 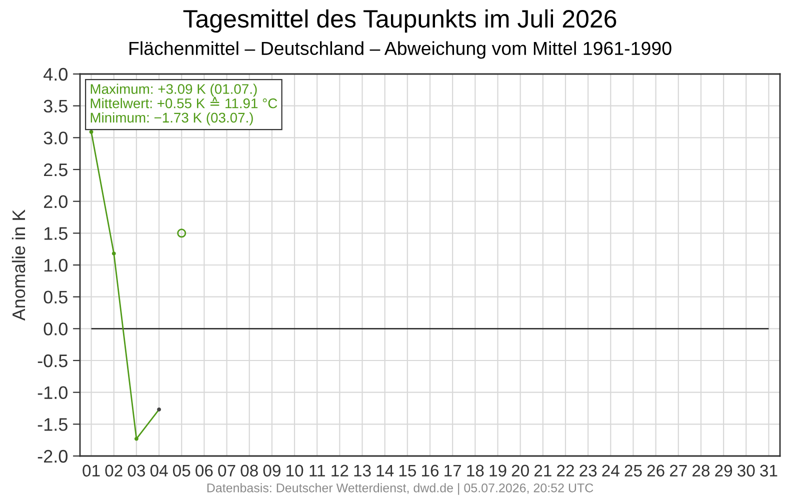 What do you see at coordinates (453, 470) in the screenshot?
I see `x-tick-label: 17` at bounding box center [453, 470].